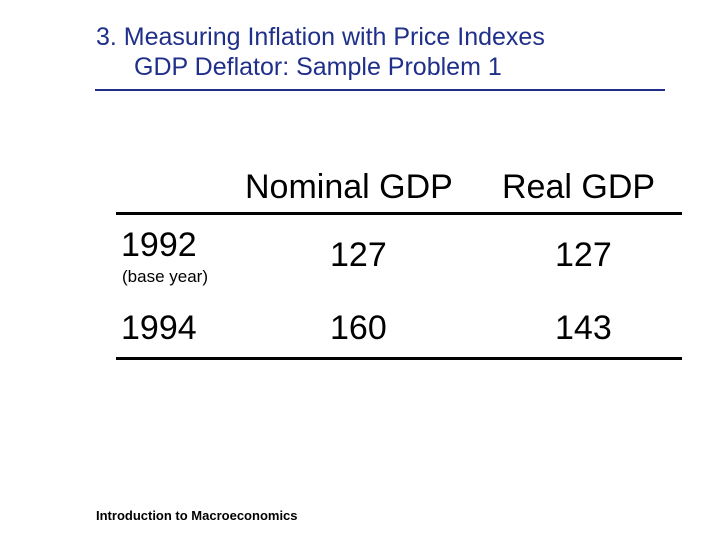 The image size is (720, 540). What do you see at coordinates (579, 187) in the screenshot?
I see `column-header-real-gdp: Real GDP` at bounding box center [579, 187].